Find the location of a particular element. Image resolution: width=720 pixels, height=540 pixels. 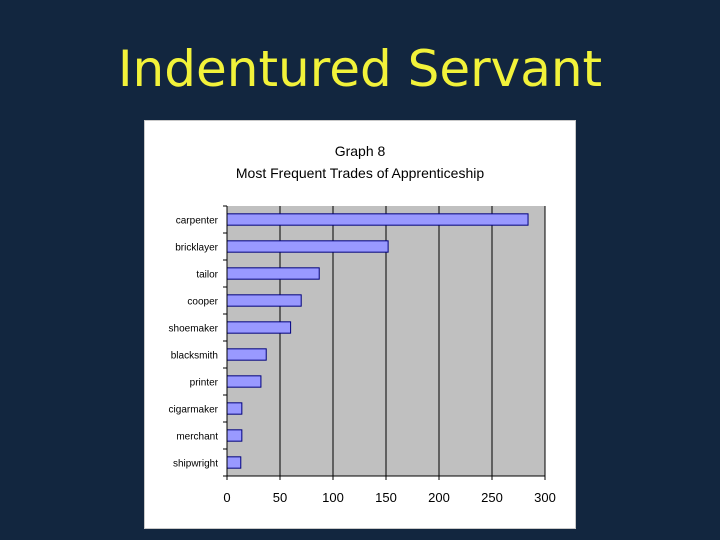

y-tick-label: cigarmaker is located at coordinates (194, 410).